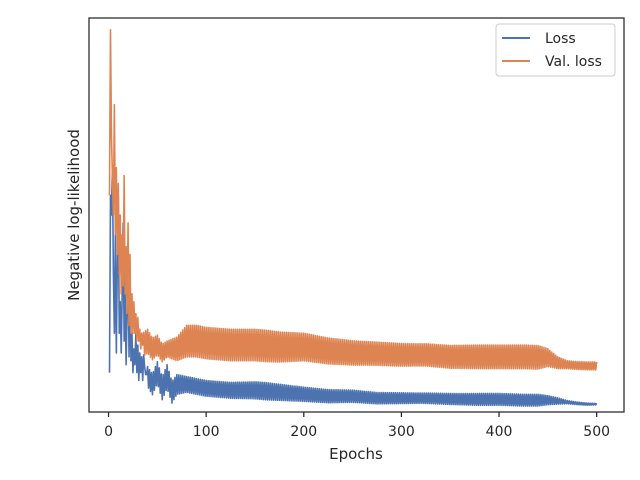  What do you see at coordinates (499, 432) in the screenshot?
I see `x-tick-label-400: 400` at bounding box center [499, 432].